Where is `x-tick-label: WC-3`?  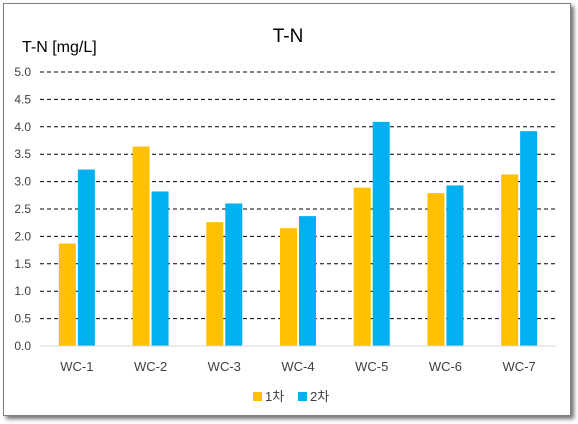 x-tick-label: WC-3 is located at coordinates (224, 366).